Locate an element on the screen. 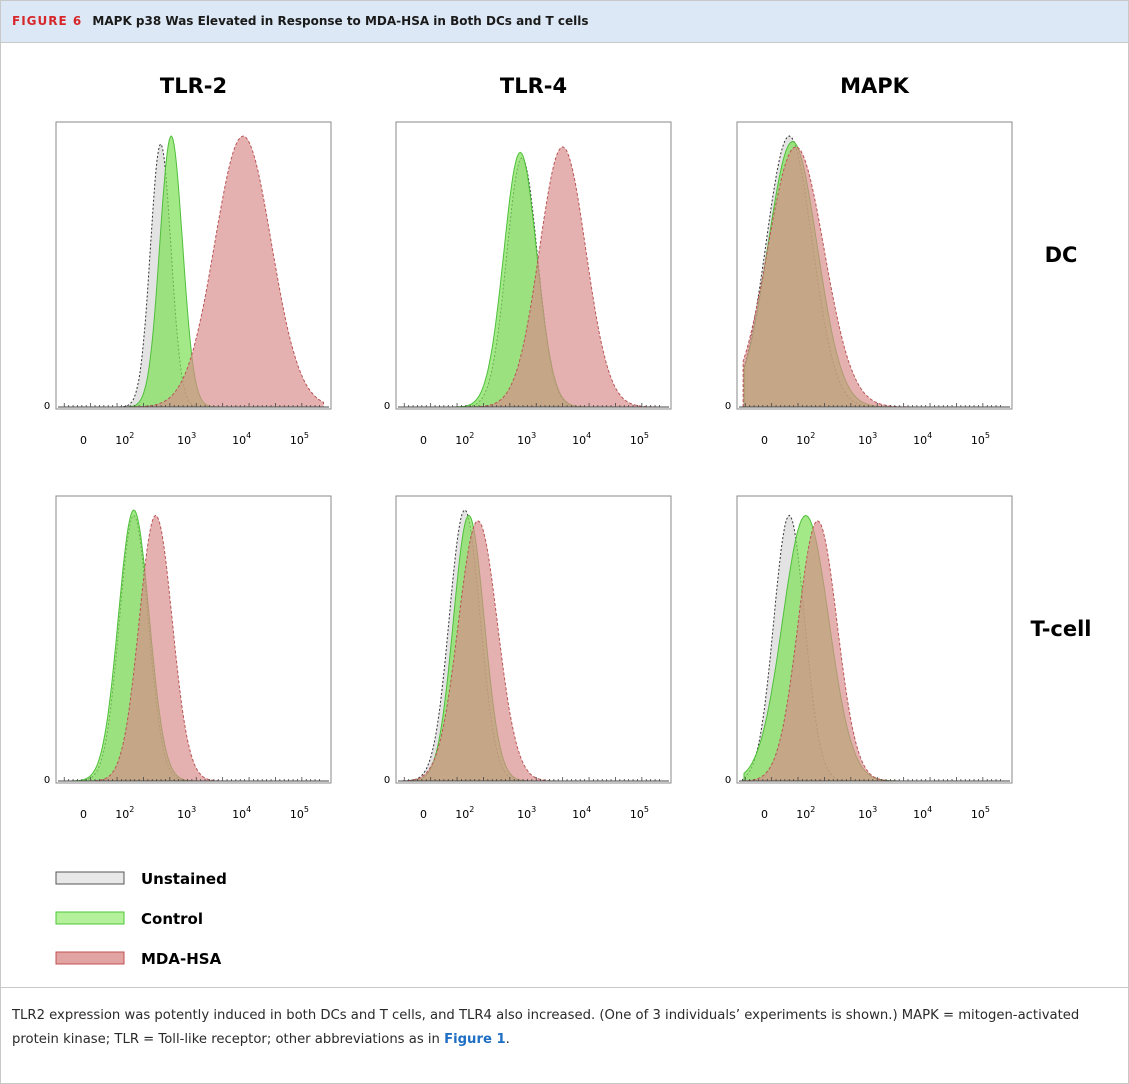 This screenshot has height=1084, width=1129. panel-tlr-4-dc: 0 0 10² 10³ 10⁴ 10⁵ is located at coordinates (528, 284).